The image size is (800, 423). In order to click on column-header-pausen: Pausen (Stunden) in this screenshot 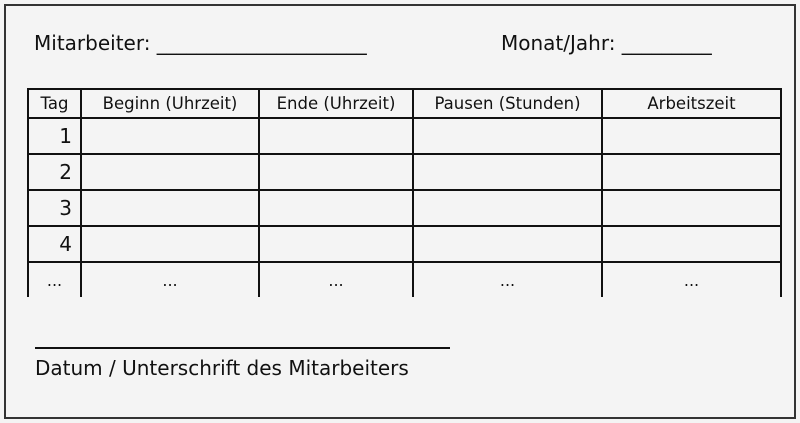, I will do `click(507, 103)`.